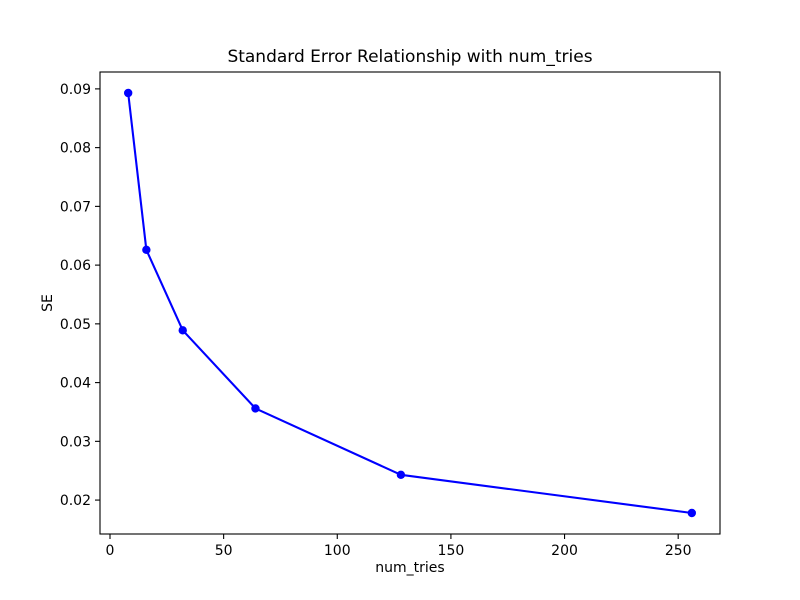  I want to click on y-tick-label: 0.06, so click(75, 266).